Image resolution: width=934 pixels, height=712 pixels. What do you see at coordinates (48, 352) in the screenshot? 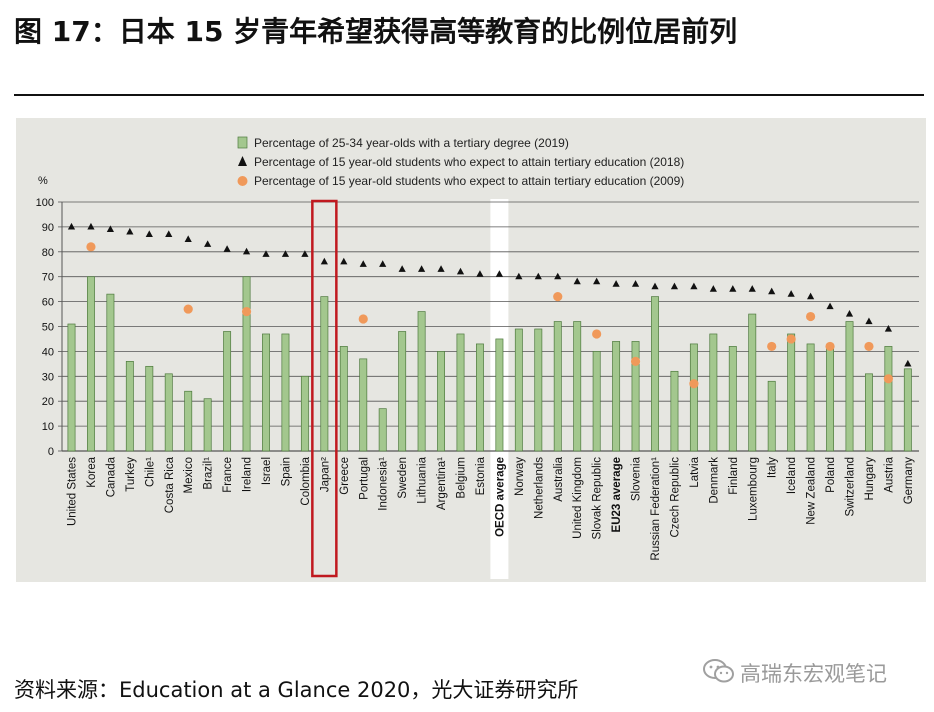
I see `y-tick-label: 40` at bounding box center [48, 352].